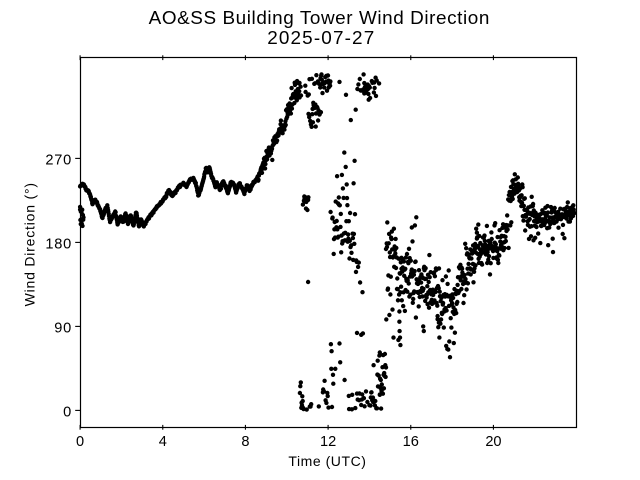  What do you see at coordinates (328, 442) in the screenshot?
I see `svg-text: 12` at bounding box center [328, 442].